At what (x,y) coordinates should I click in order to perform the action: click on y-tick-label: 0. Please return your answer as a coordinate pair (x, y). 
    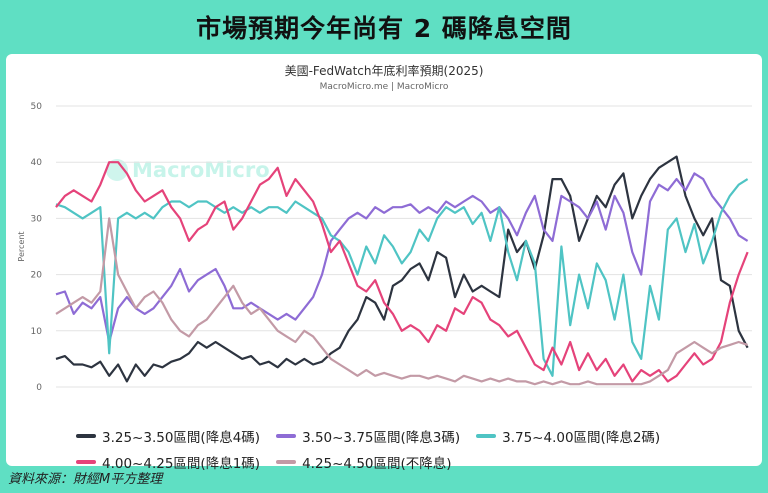
    Looking at the image, I should click on (39, 388).